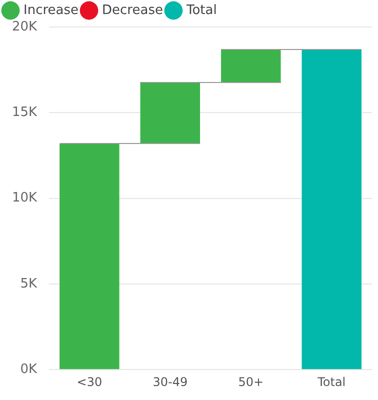 This screenshot has height=400, width=378. I want to click on legend-label: Decrease, so click(132, 10).